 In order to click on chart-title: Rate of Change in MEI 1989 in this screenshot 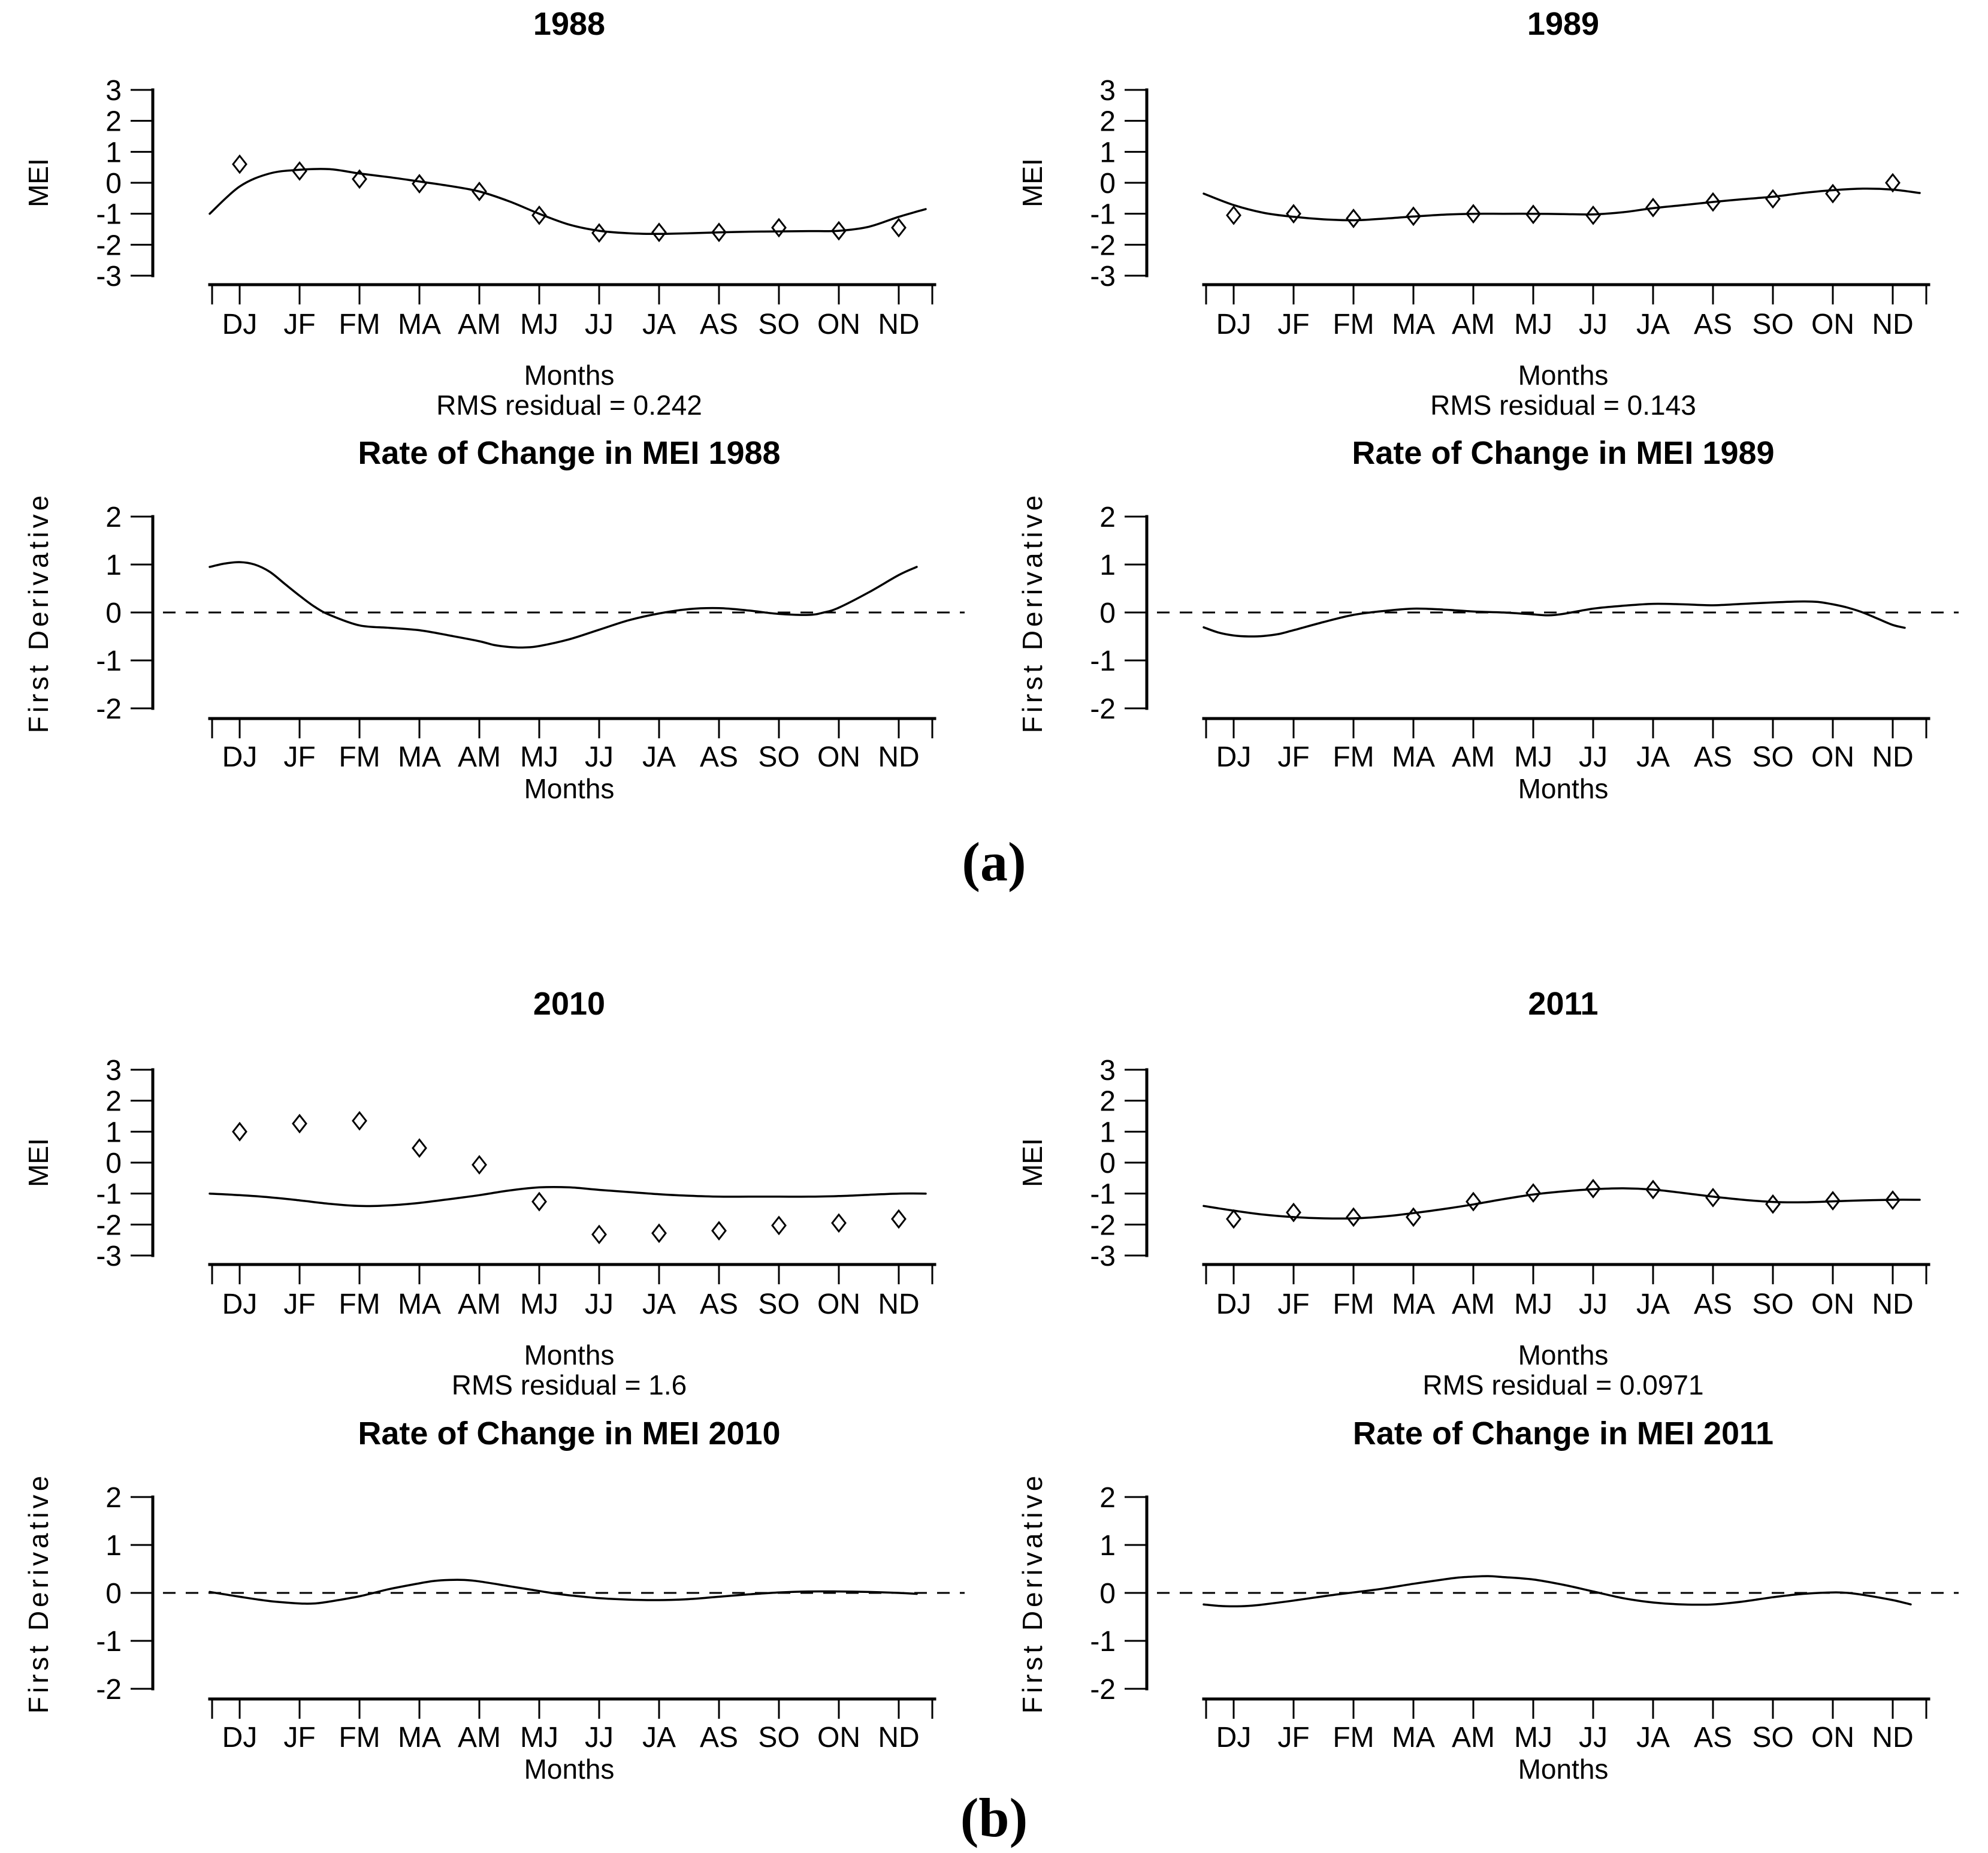, I will do `click(1563, 453)`.